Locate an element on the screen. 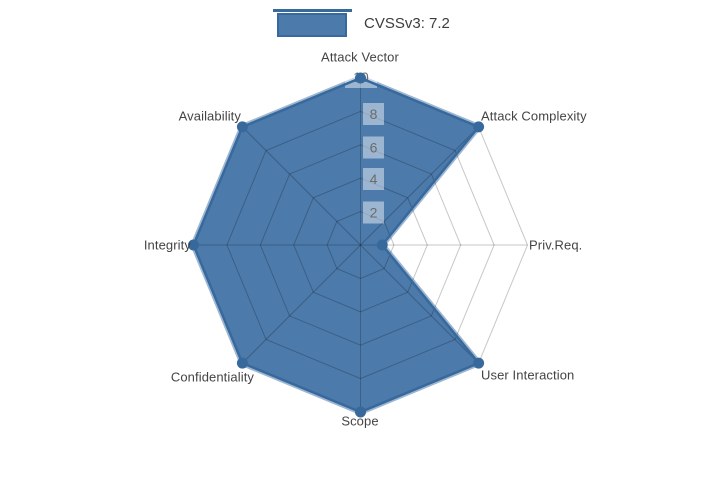 The image size is (720, 504). radial-tick-label: 2 is located at coordinates (374, 213).